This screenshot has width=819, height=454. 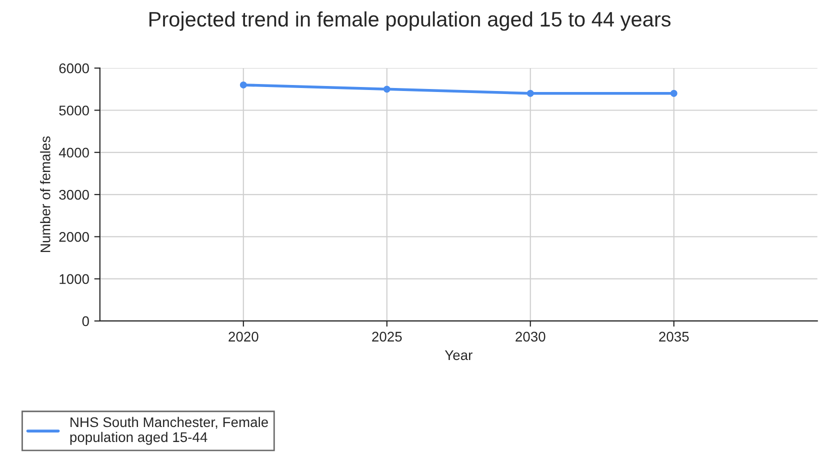 What do you see at coordinates (74, 195) in the screenshot?
I see `y-tick-label: 3000` at bounding box center [74, 195].